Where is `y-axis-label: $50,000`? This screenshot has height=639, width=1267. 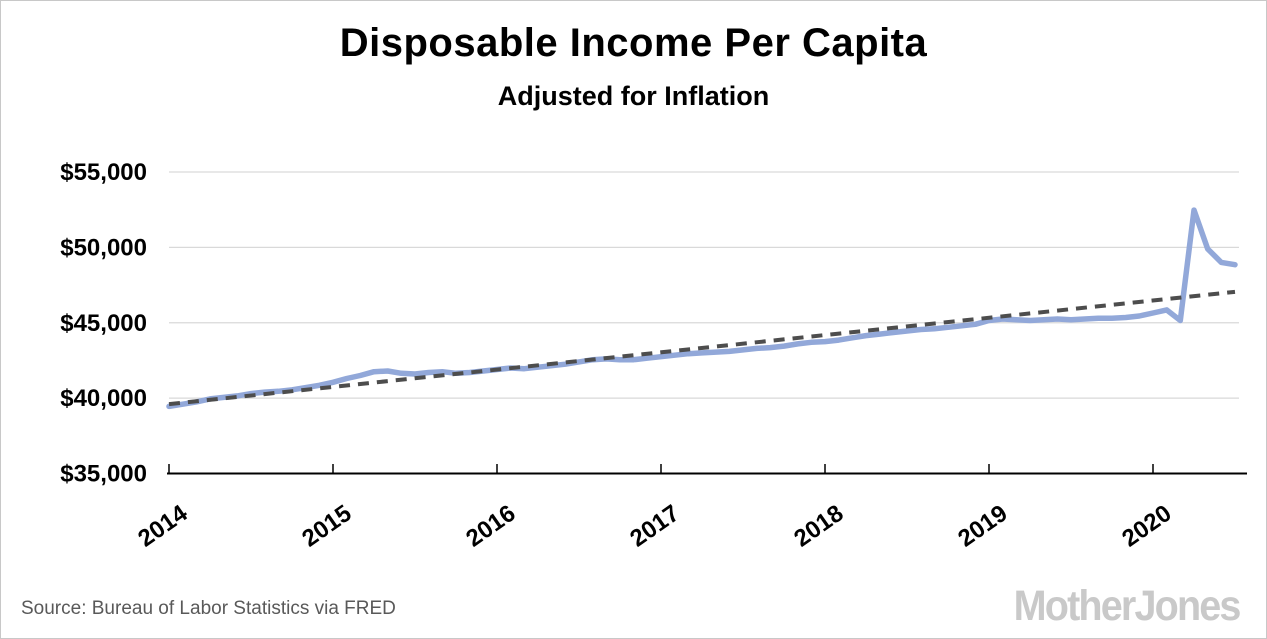
y-axis-label: $50,000 is located at coordinates (103, 247).